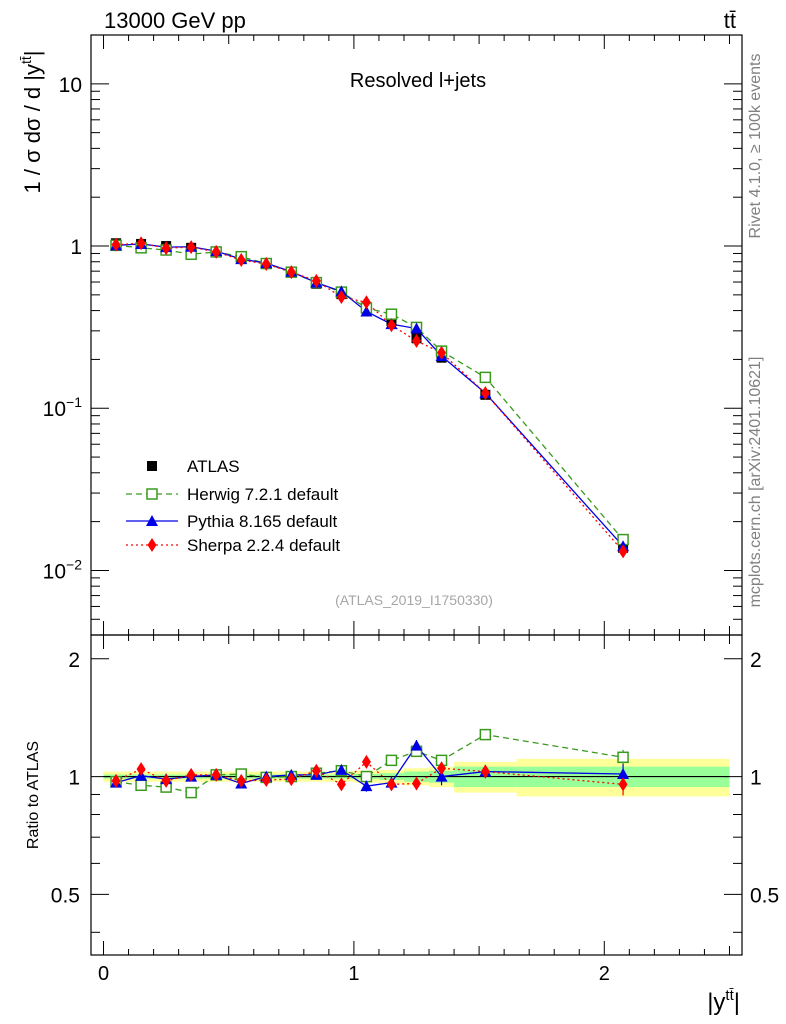 Image resolution: width=786 pixels, height=1024 pixels. I want to click on legend-marker-pythia, so click(152, 520).